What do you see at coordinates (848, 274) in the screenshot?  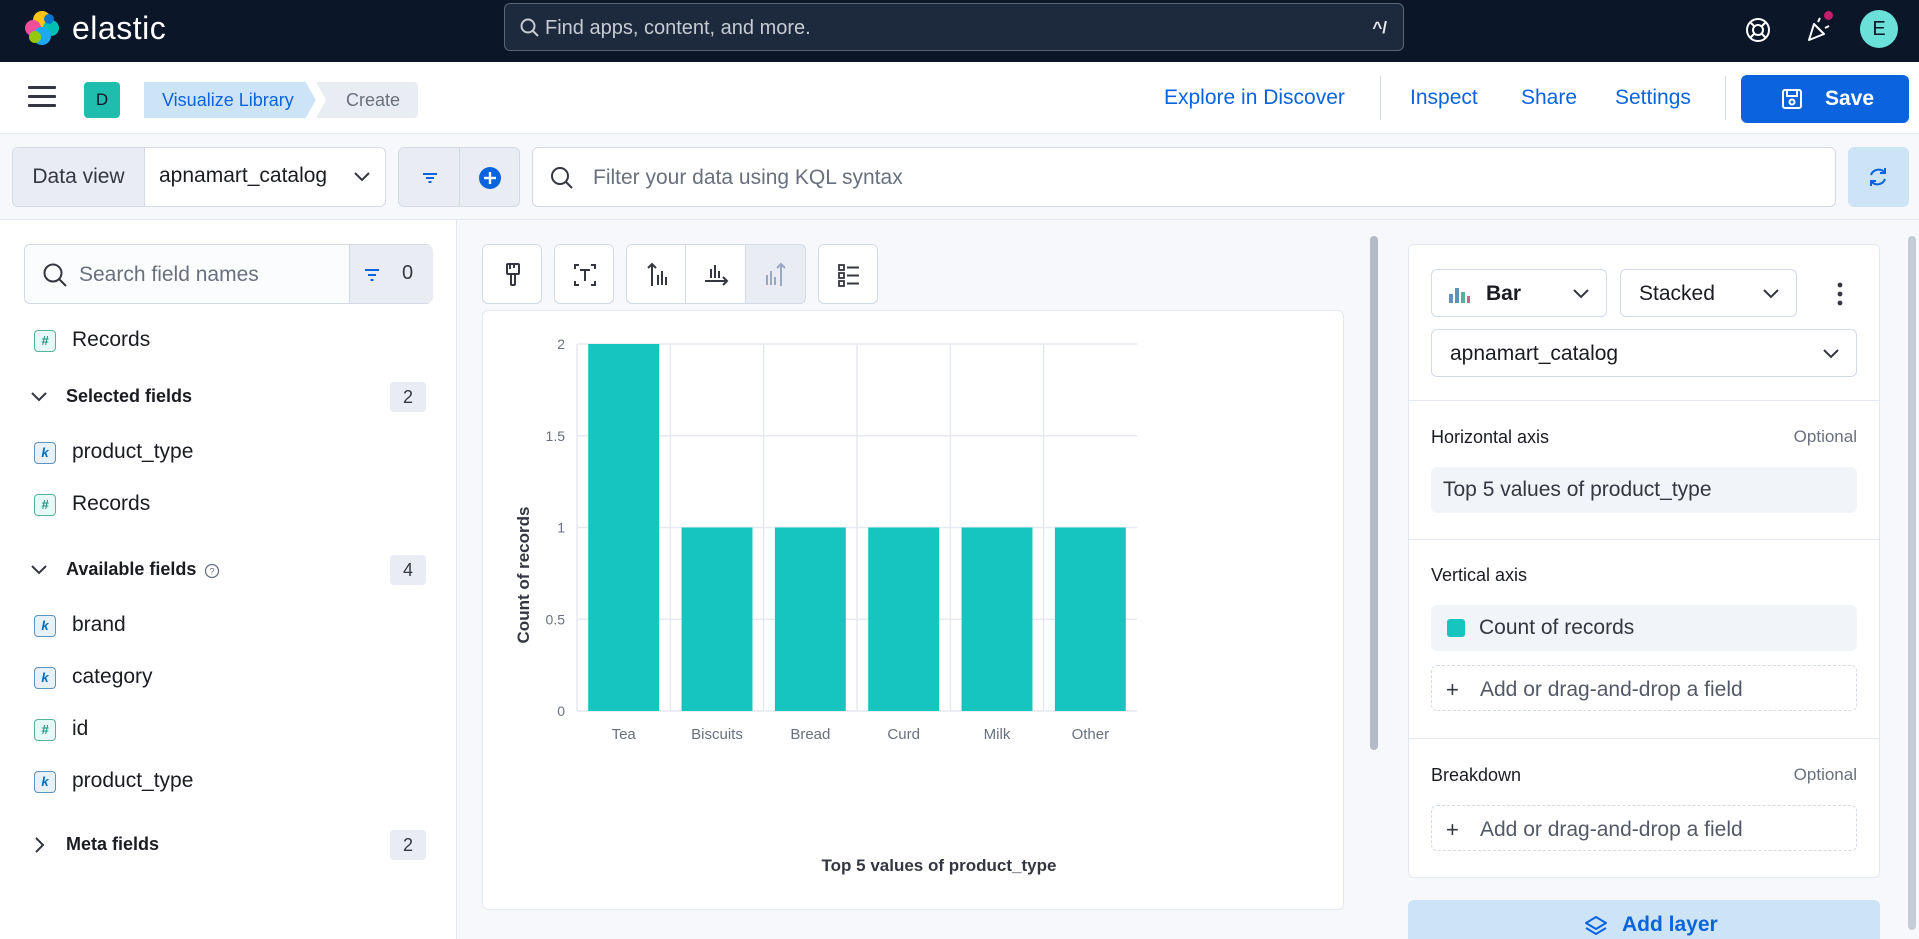 I see `legend-button` at bounding box center [848, 274].